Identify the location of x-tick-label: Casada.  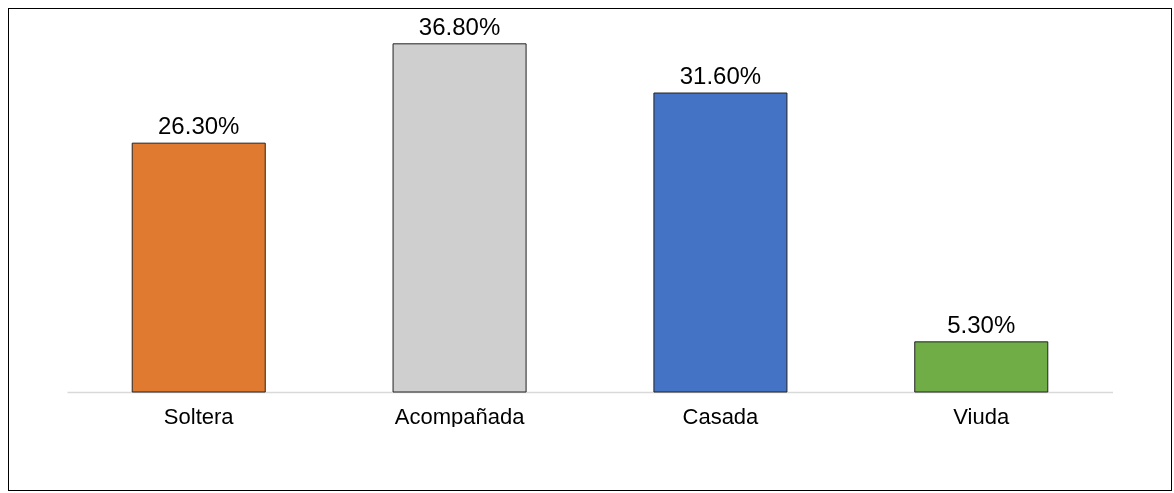
(721, 416).